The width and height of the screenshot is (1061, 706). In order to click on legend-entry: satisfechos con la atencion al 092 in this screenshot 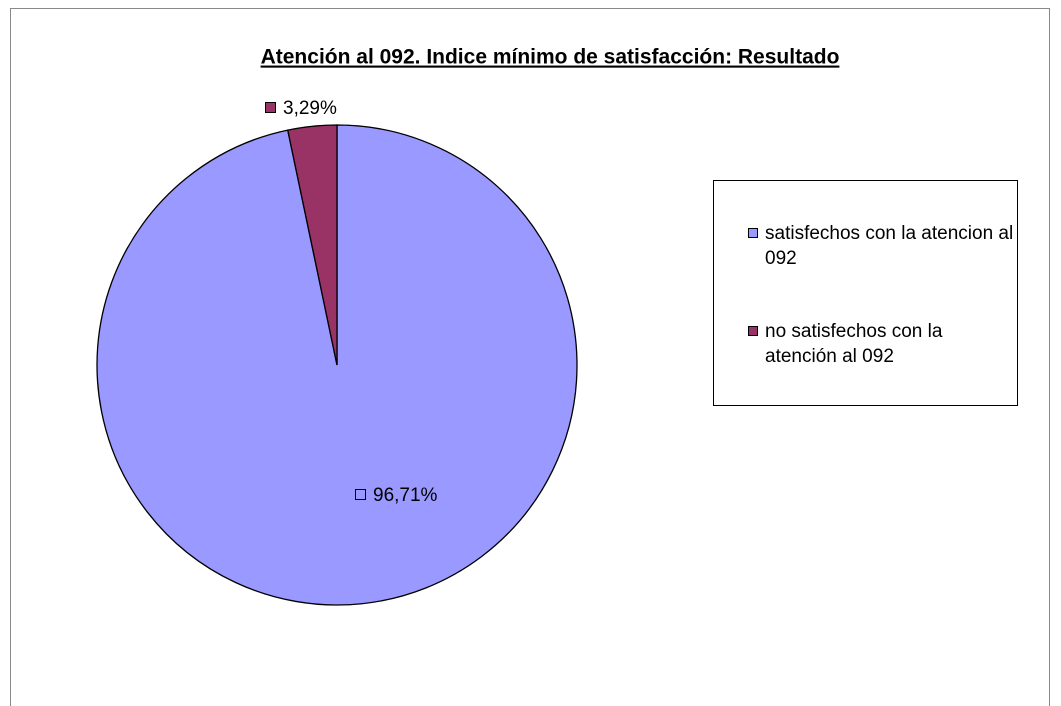, I will do `click(881, 246)`.